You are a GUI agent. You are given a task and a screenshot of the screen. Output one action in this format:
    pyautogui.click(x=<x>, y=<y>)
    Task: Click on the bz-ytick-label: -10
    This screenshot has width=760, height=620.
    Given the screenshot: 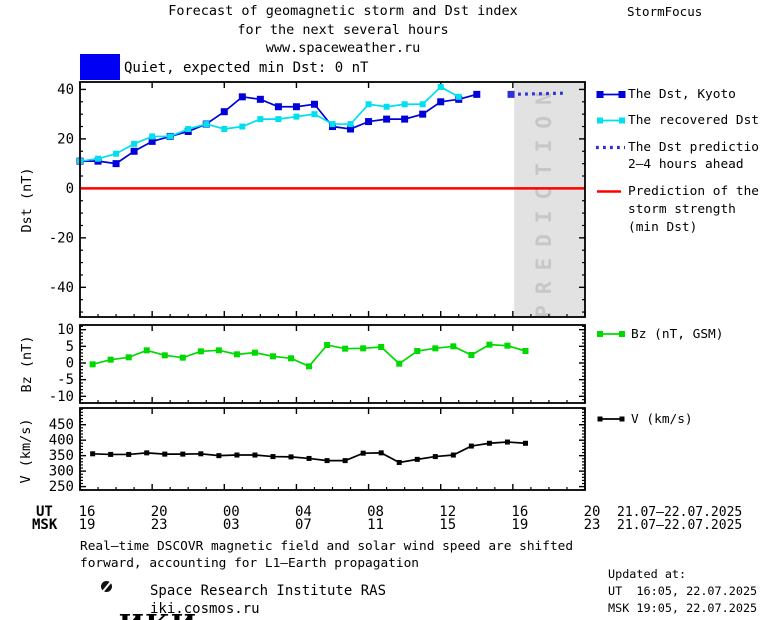 What is the action you would take?
    pyautogui.click(x=61, y=397)
    